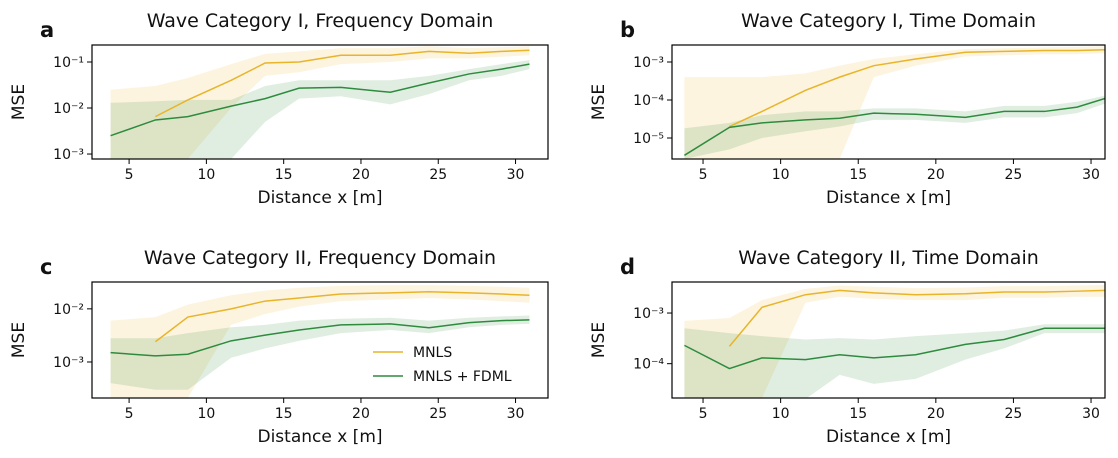 The image size is (1118, 458). I want to click on y-tick-label: 10⁻⁵, so click(648, 139).